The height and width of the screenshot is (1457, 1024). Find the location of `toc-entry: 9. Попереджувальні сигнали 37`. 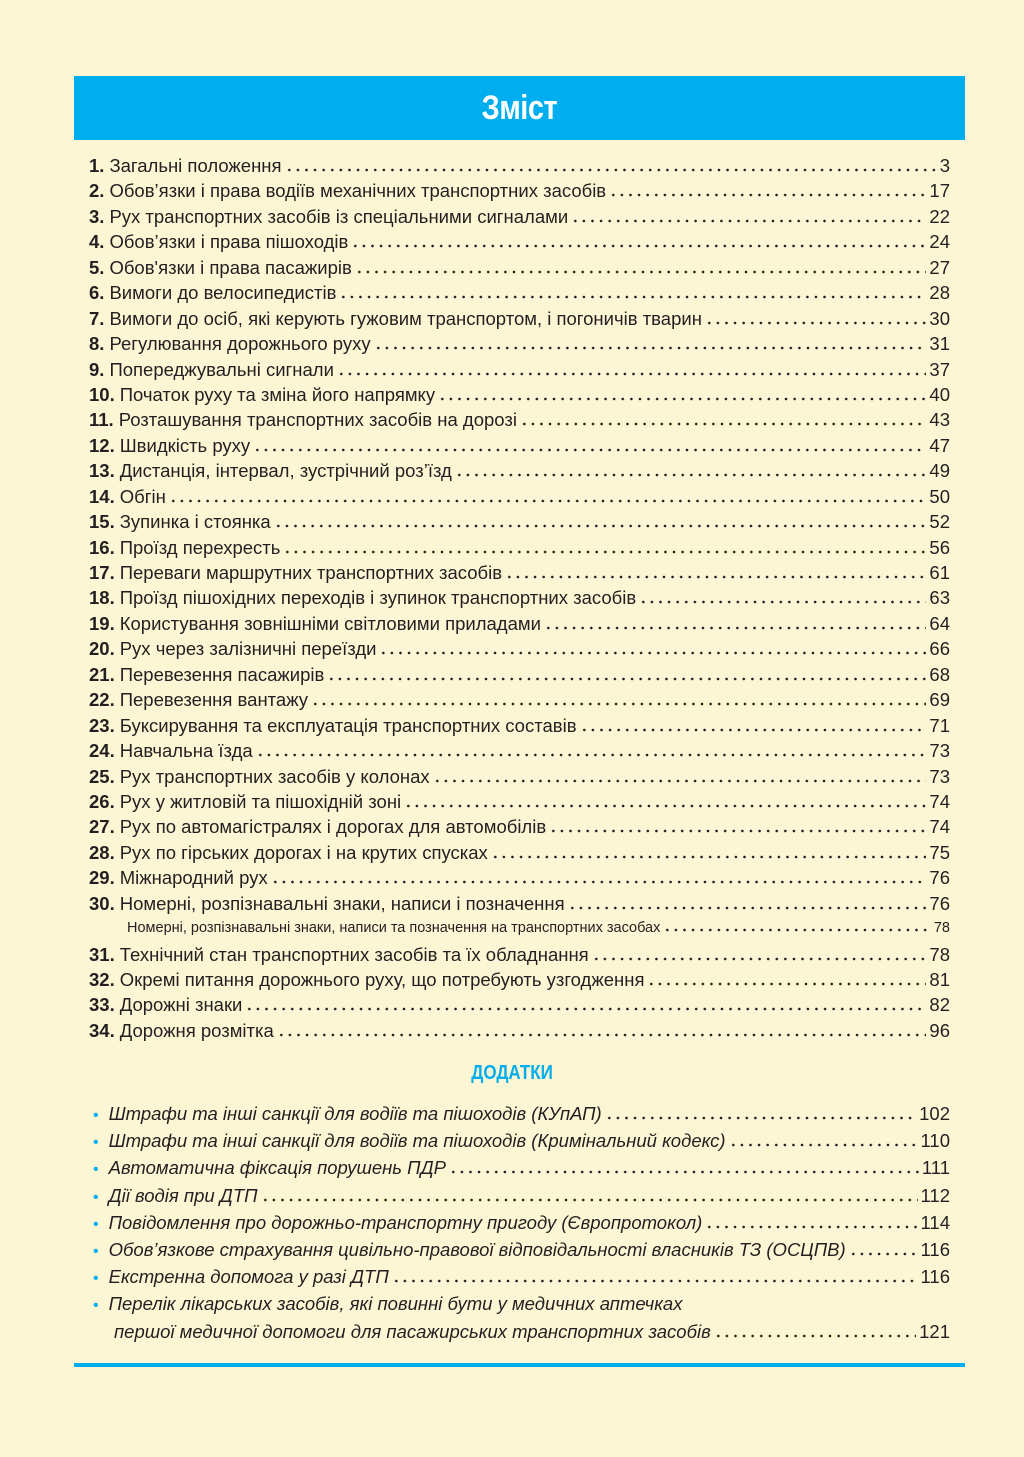

toc-entry: 9. Попереджувальні сигнали 37 is located at coordinates (519, 369).